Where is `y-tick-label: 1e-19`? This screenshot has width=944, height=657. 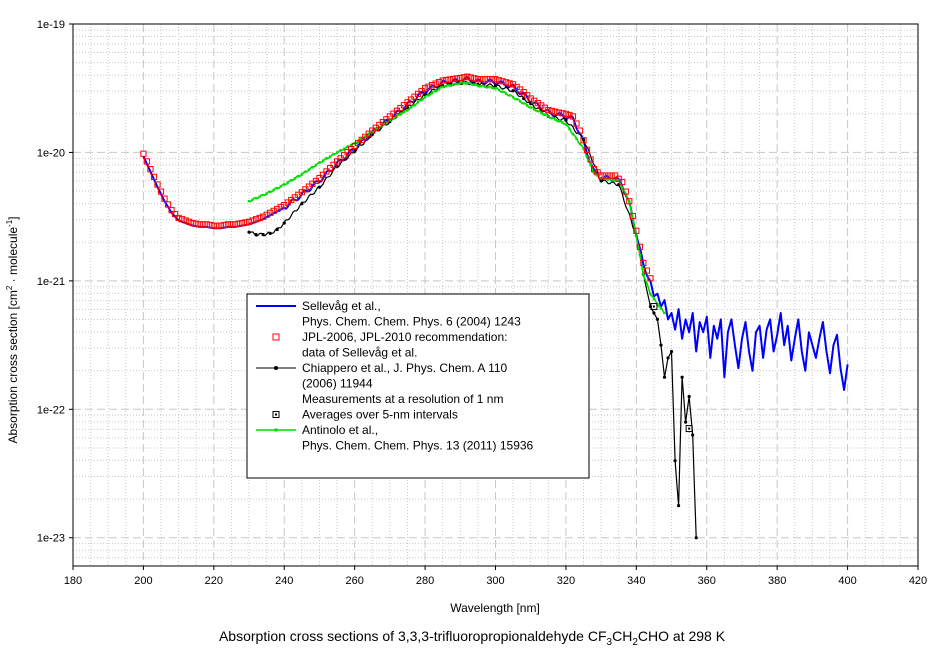
y-tick-label: 1e-19 is located at coordinates (51, 25).